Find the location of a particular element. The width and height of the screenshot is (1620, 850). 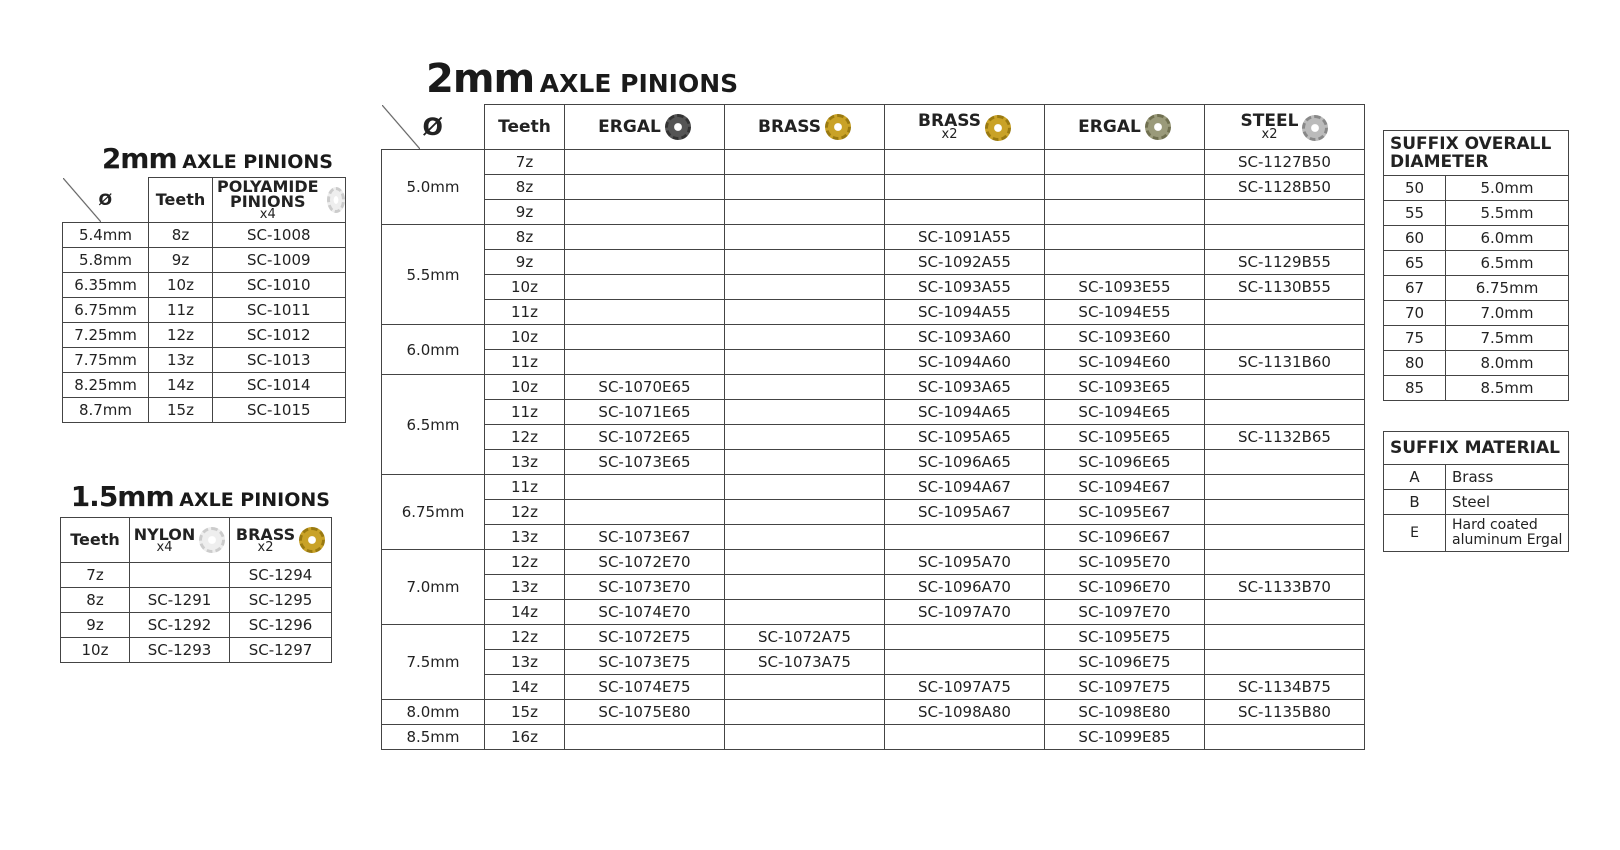

teeth-cell: 7z is located at coordinates (524, 162).